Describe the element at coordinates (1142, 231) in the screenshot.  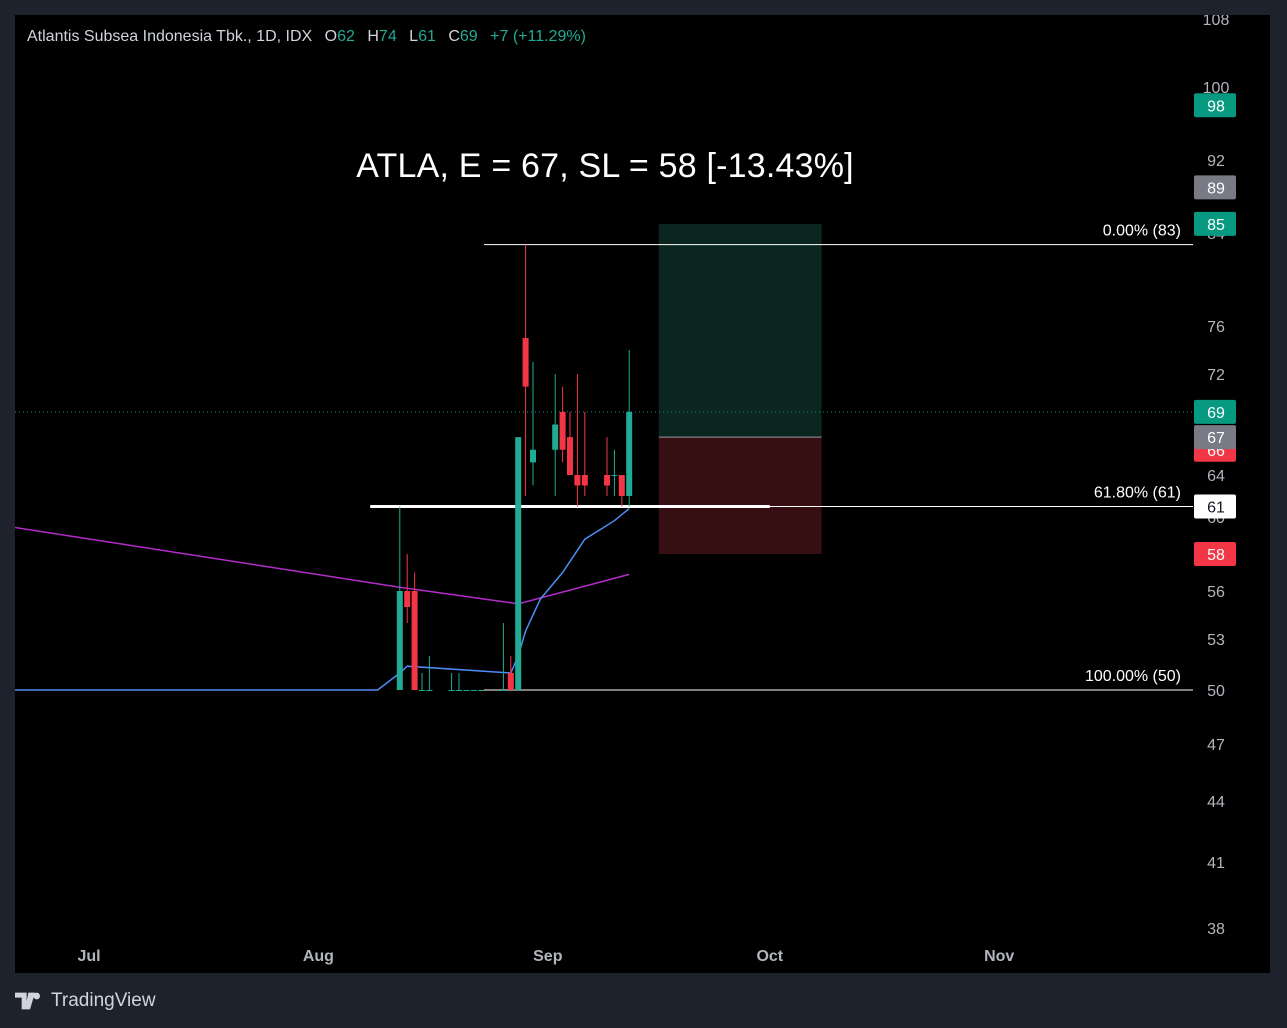
I see `fib-level-label: 0.00% (83)` at that location.